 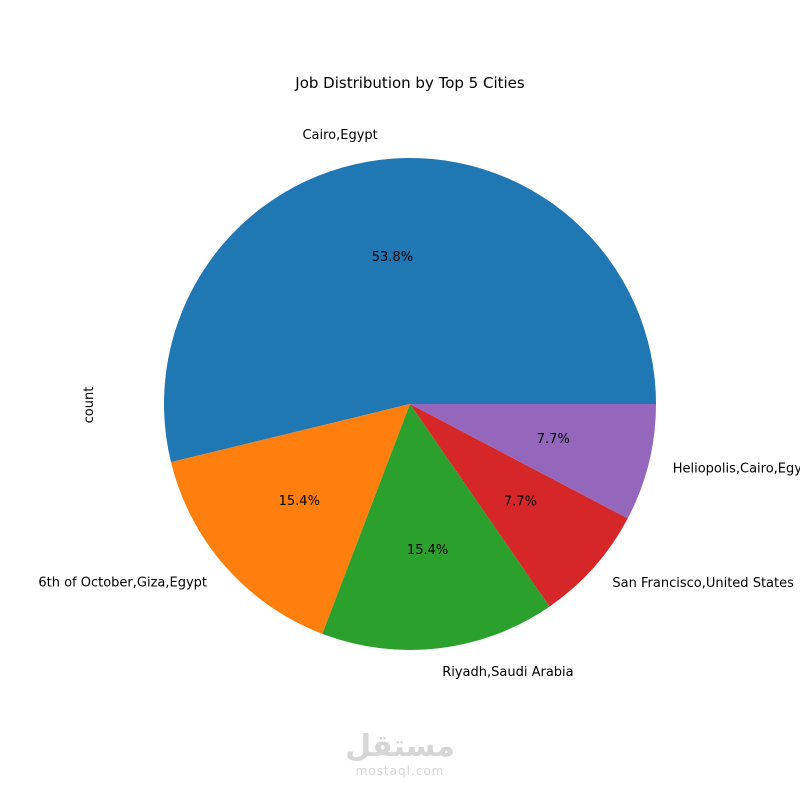 What do you see at coordinates (339, 135) in the screenshot?
I see `slice-label-cairo-egypt: Cairo,Egypt` at bounding box center [339, 135].